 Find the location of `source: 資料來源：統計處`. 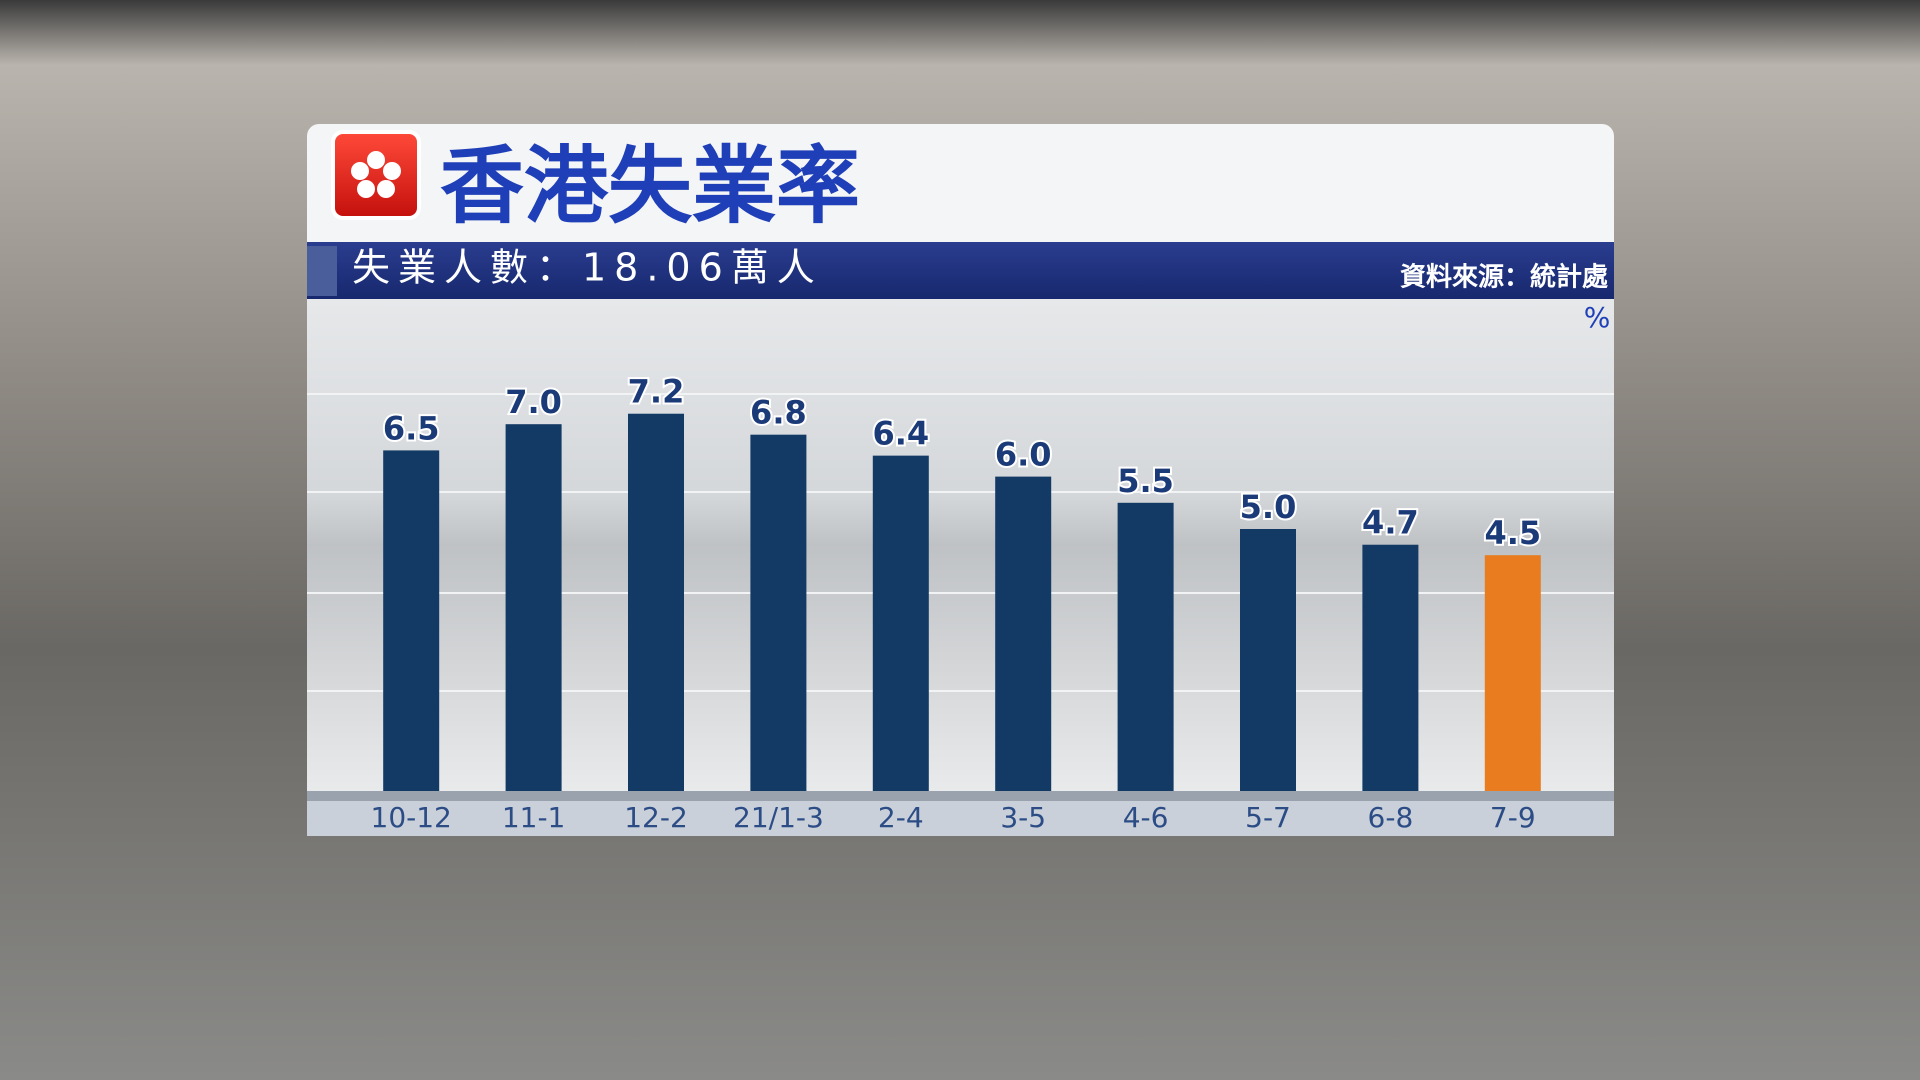

source: 資料來源：統計處 is located at coordinates (1504, 277).